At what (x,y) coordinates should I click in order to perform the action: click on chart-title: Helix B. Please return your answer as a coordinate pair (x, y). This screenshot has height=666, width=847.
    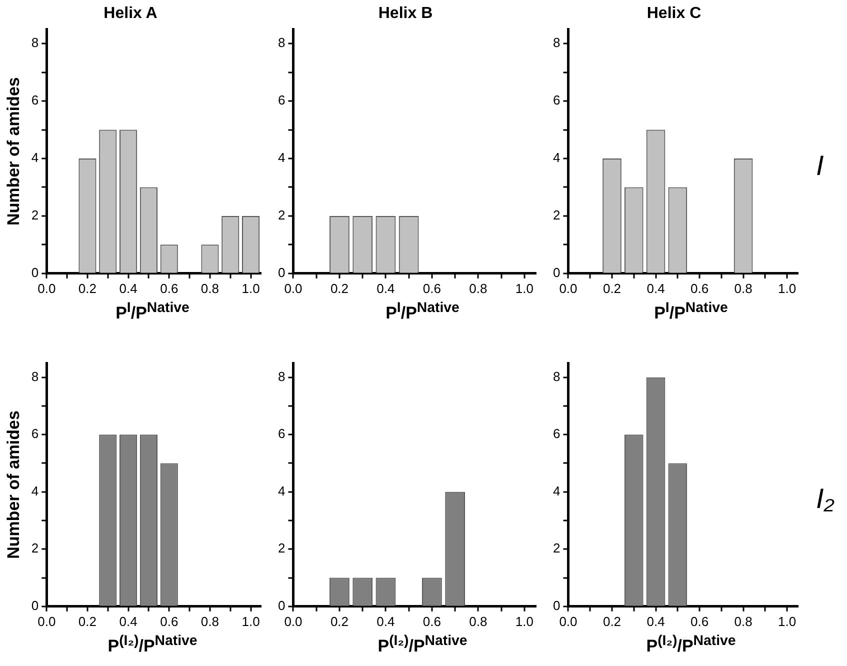
    Looking at the image, I should click on (405, 13).